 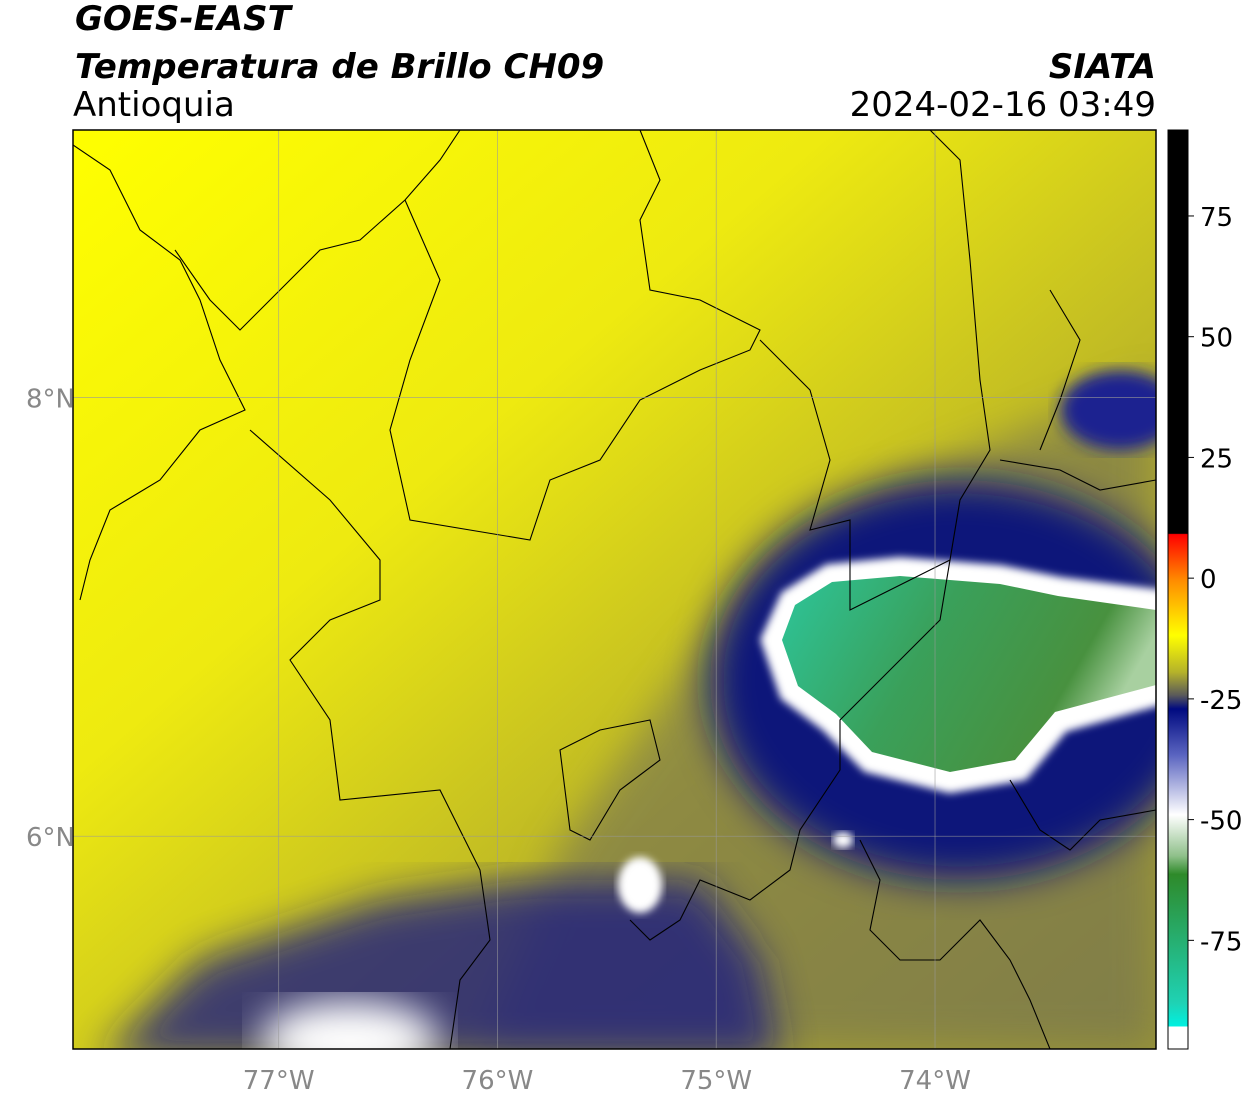 What do you see at coordinates (1216, 218) in the screenshot?
I see `colorbar-tick-label: 75` at bounding box center [1216, 218].